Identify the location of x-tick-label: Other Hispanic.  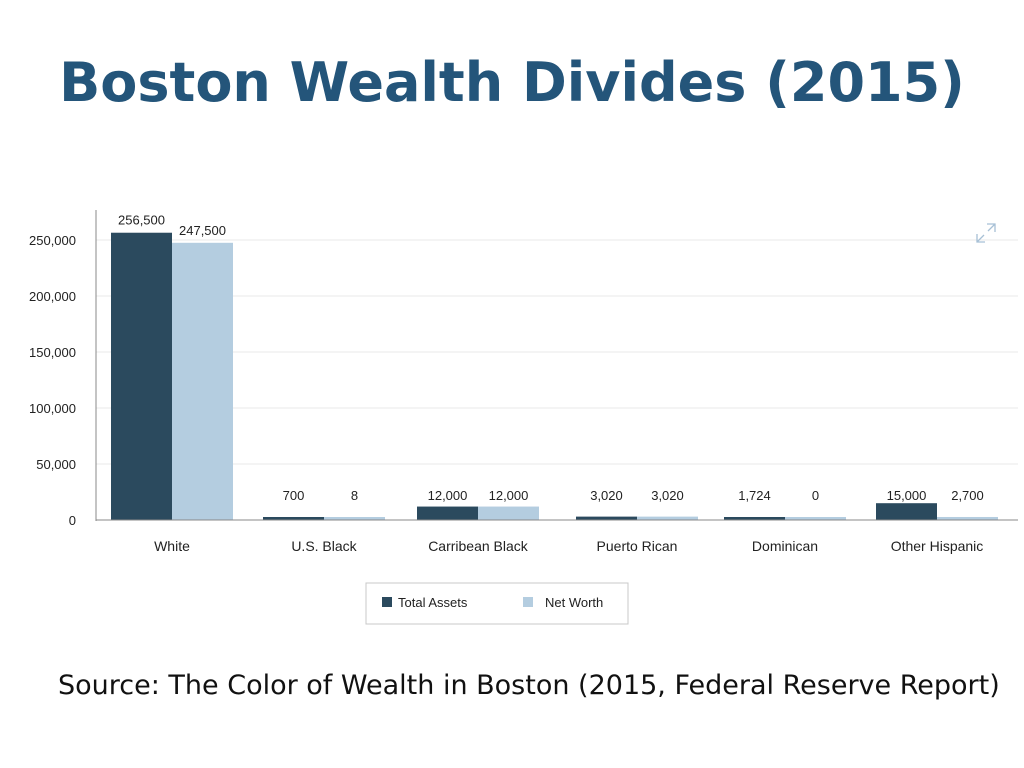
(937, 546).